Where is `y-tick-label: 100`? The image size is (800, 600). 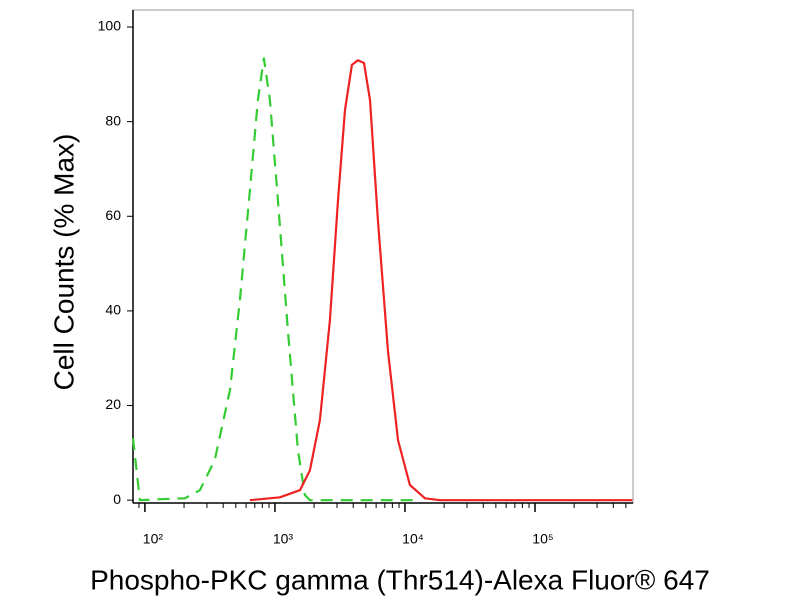 y-tick-label: 100 is located at coordinates (110, 26).